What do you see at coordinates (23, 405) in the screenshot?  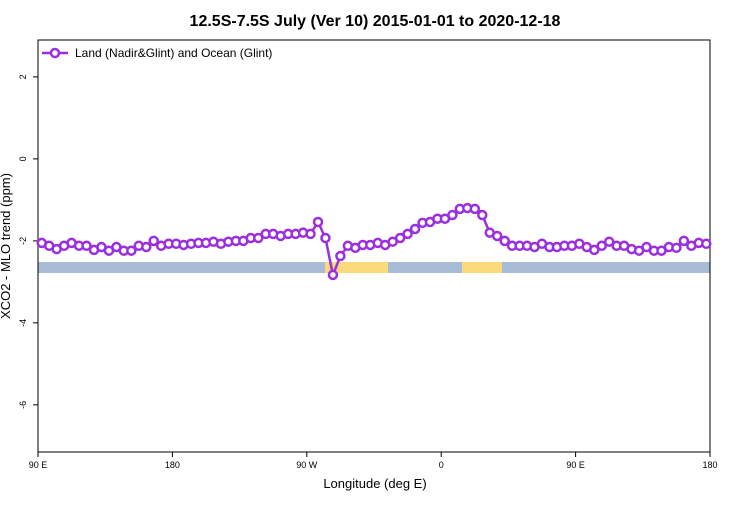 I see `y-tick-label: -6` at bounding box center [23, 405].